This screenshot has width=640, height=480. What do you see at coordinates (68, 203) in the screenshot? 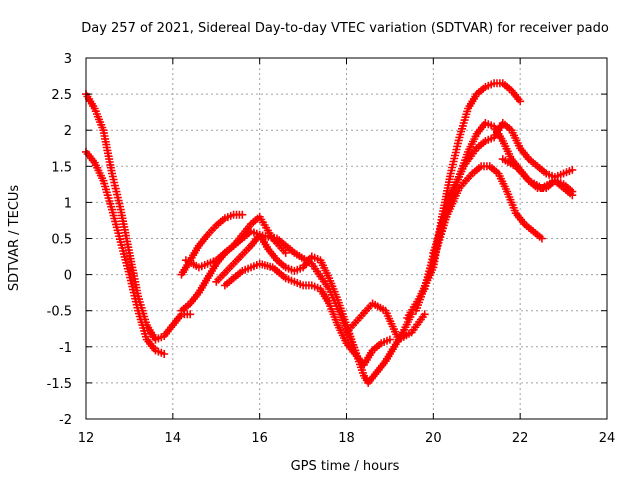
I see `y-tick-label: 1` at bounding box center [68, 203].